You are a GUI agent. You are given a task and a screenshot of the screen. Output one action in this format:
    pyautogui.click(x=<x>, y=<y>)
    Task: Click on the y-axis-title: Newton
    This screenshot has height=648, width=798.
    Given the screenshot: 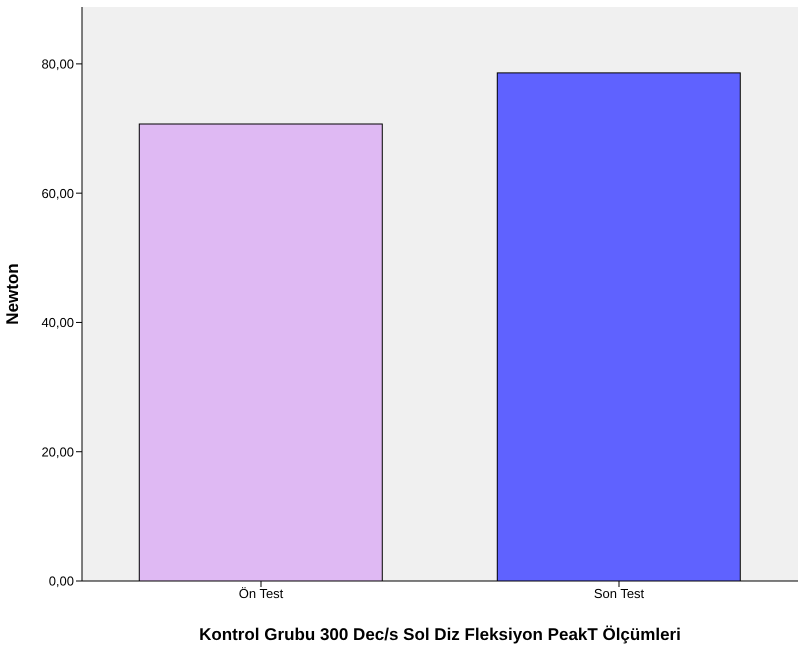 What is the action you would take?
    pyautogui.click(x=12, y=294)
    